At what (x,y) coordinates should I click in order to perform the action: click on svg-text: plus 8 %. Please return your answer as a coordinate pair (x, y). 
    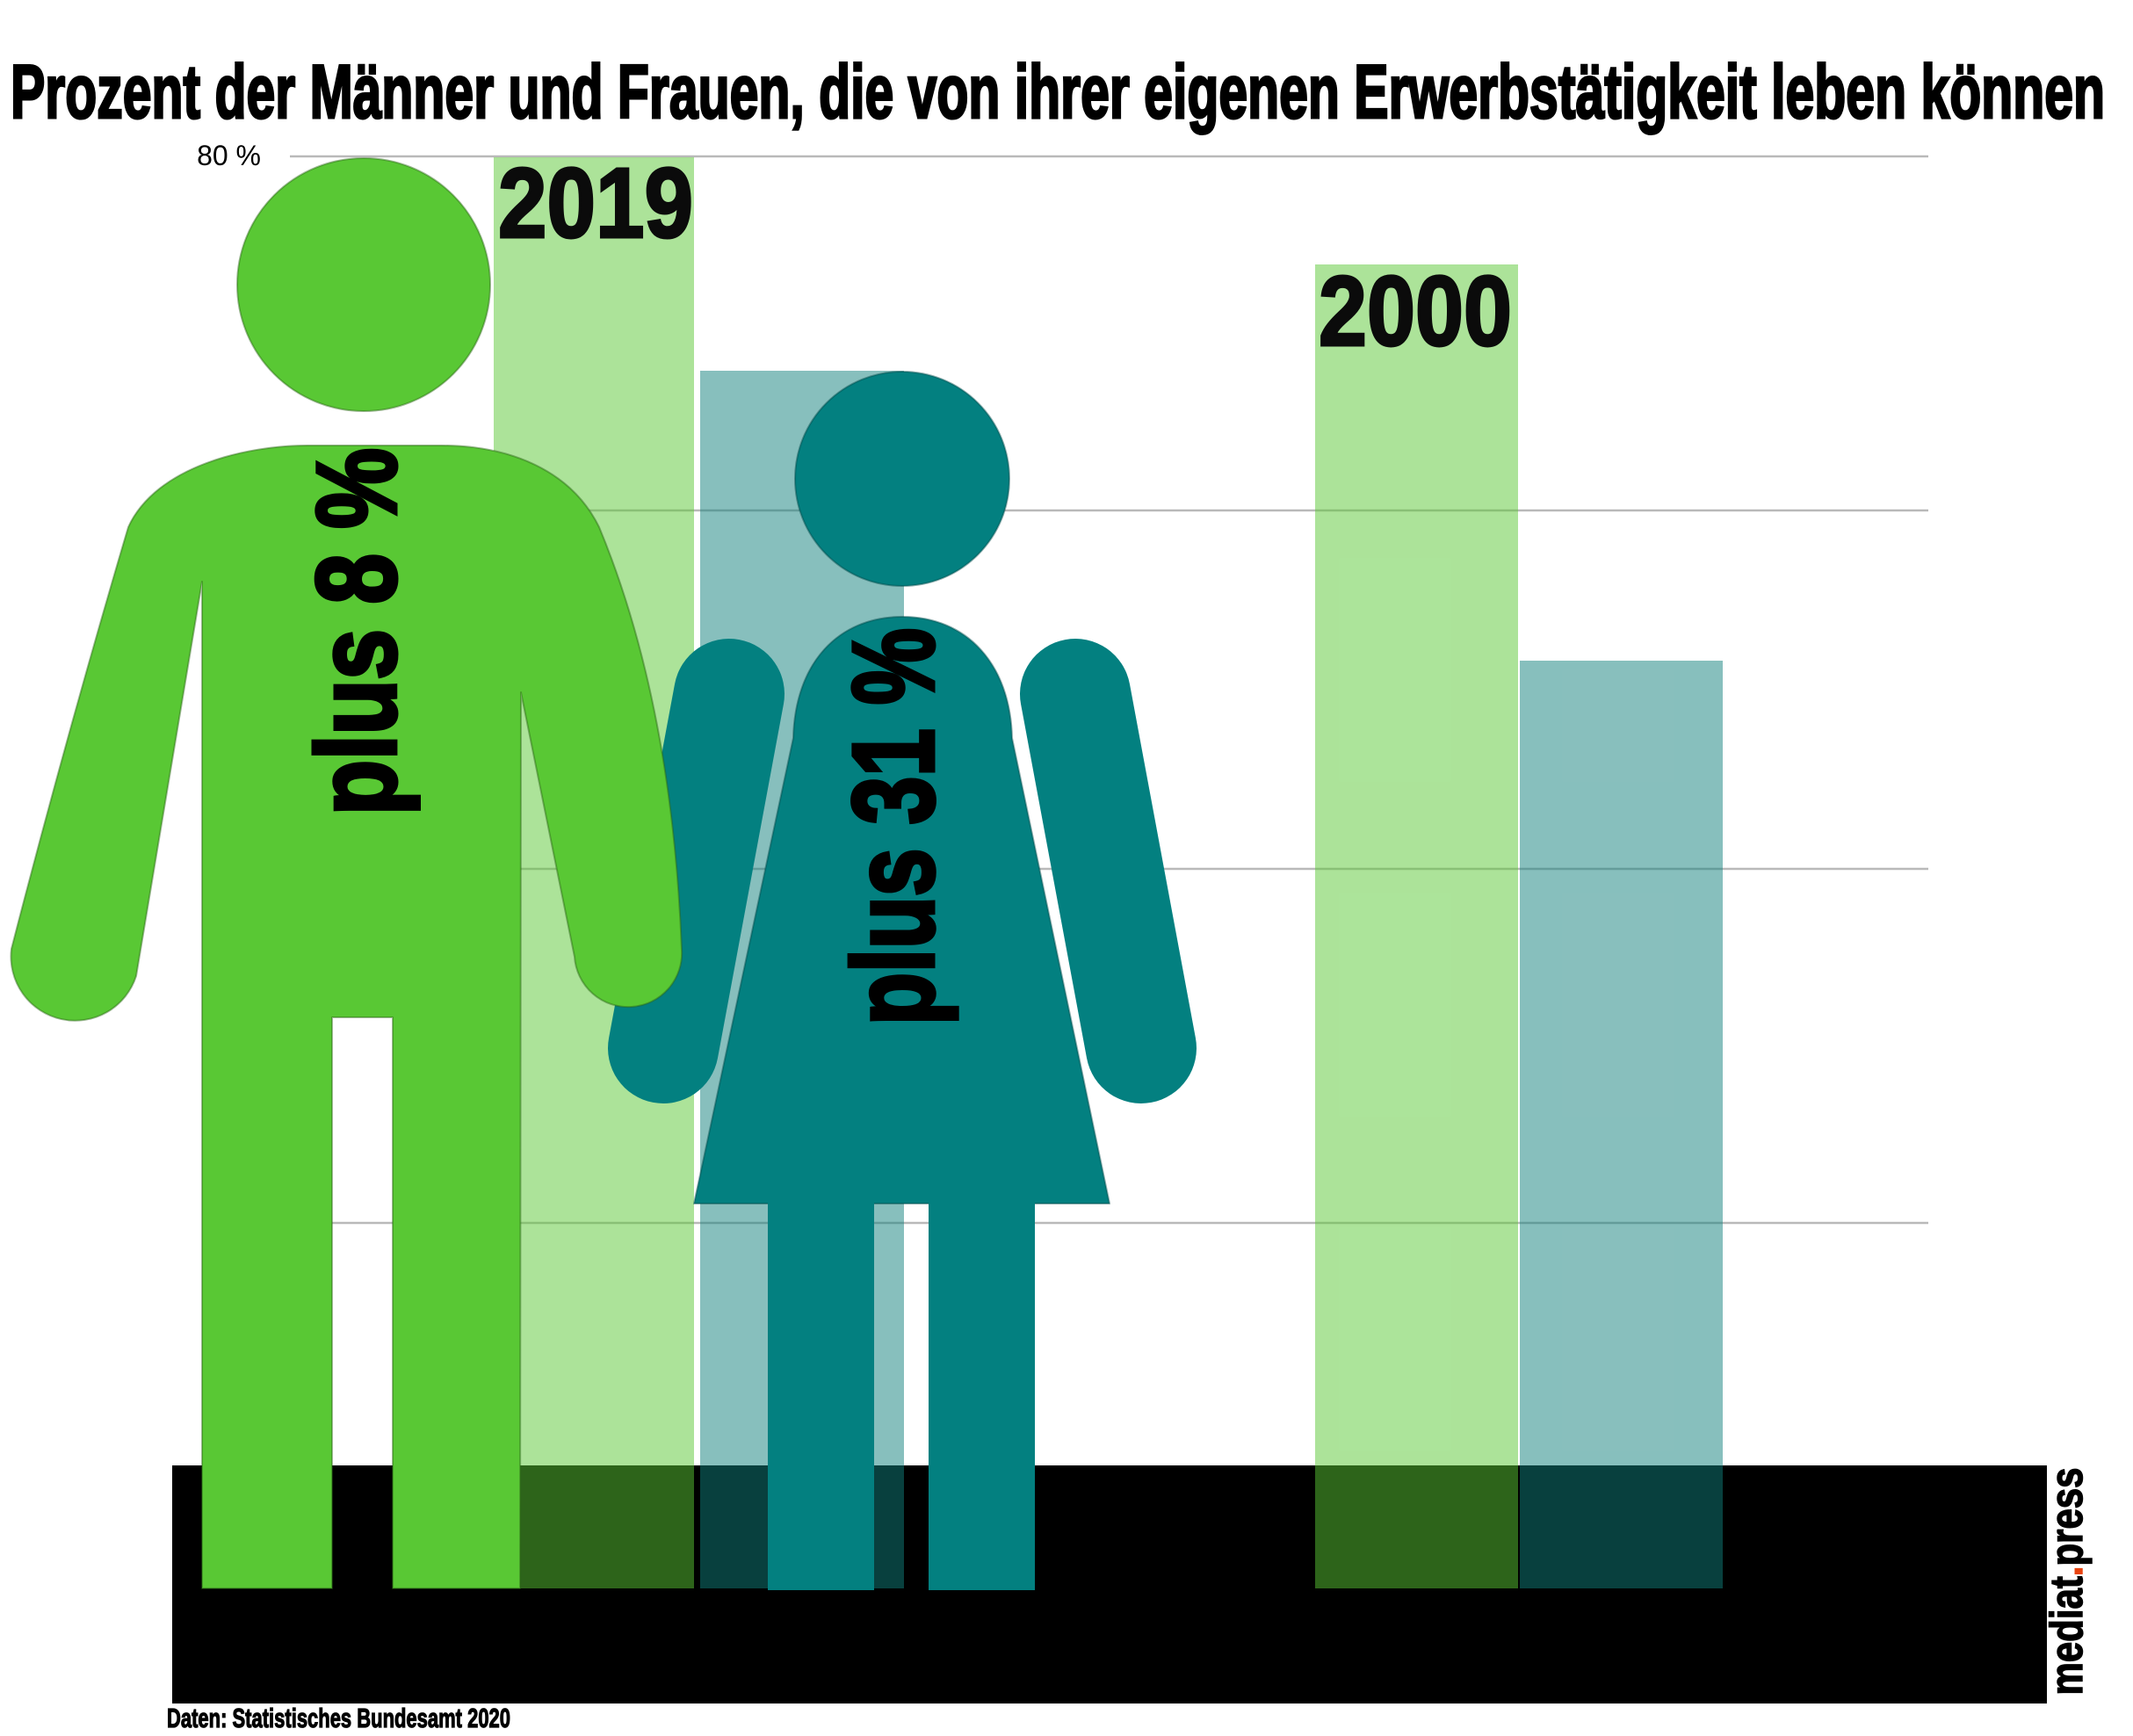
    Looking at the image, I should click on (357, 631).